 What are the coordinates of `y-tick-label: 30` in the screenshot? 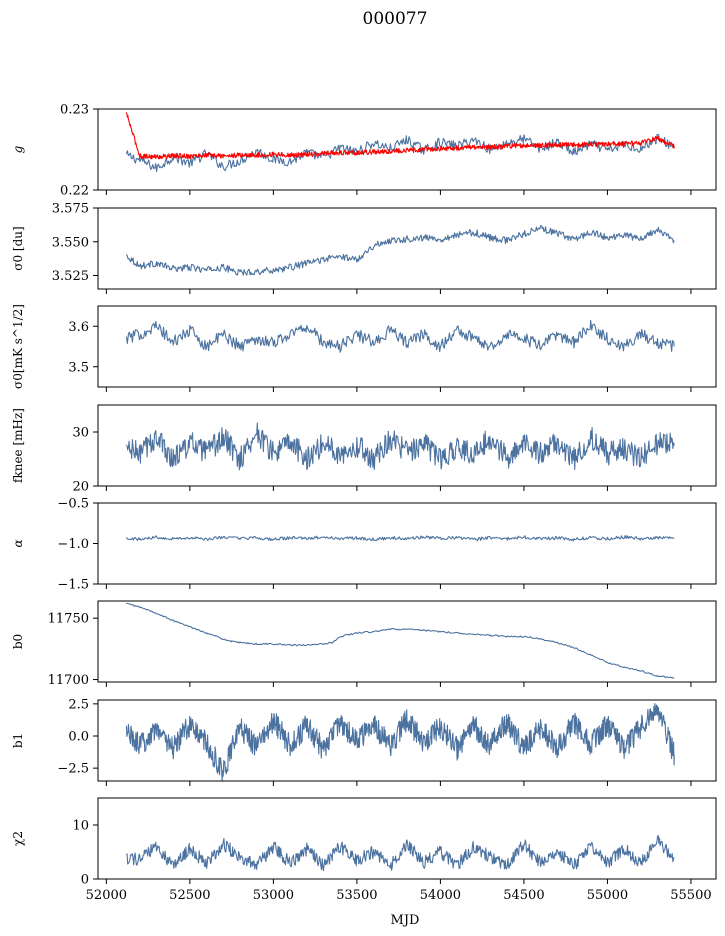 It's located at (80, 433).